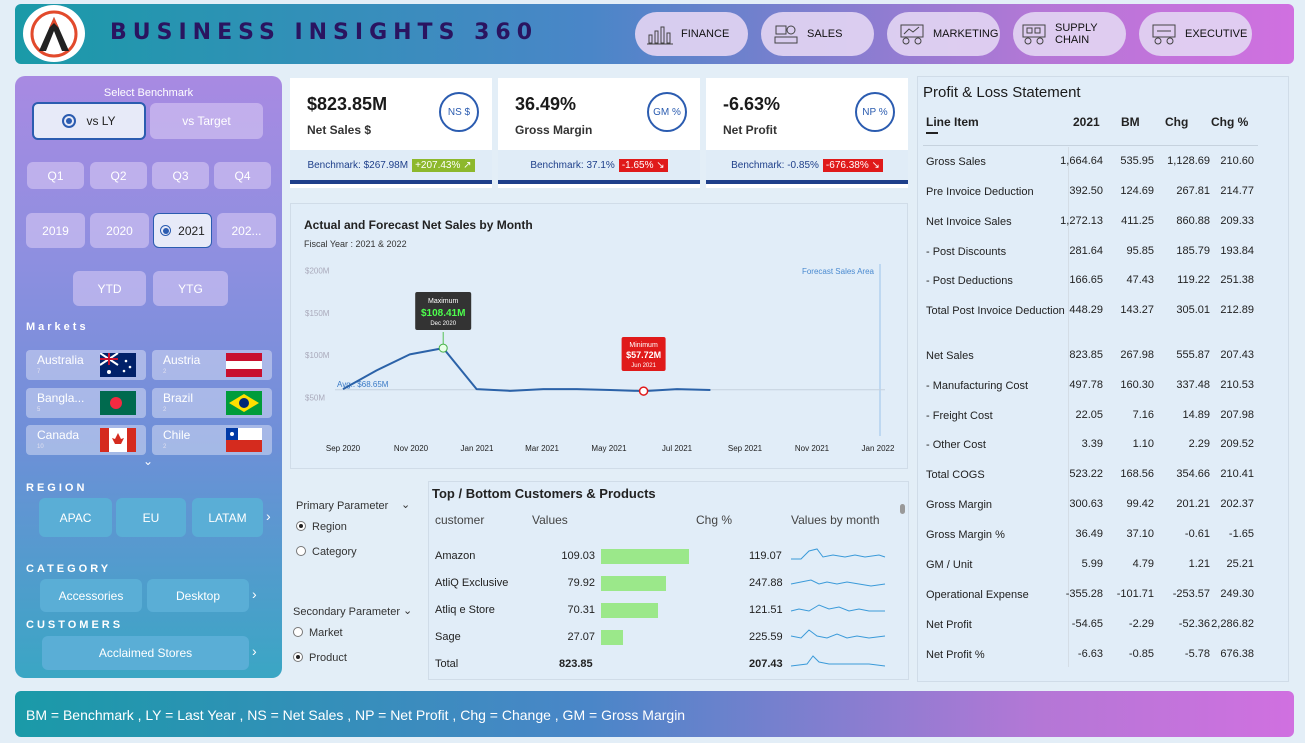 This screenshot has width=1305, height=743. Describe the element at coordinates (578, 556) in the screenshot. I see `customer-value: 109.03` at that location.